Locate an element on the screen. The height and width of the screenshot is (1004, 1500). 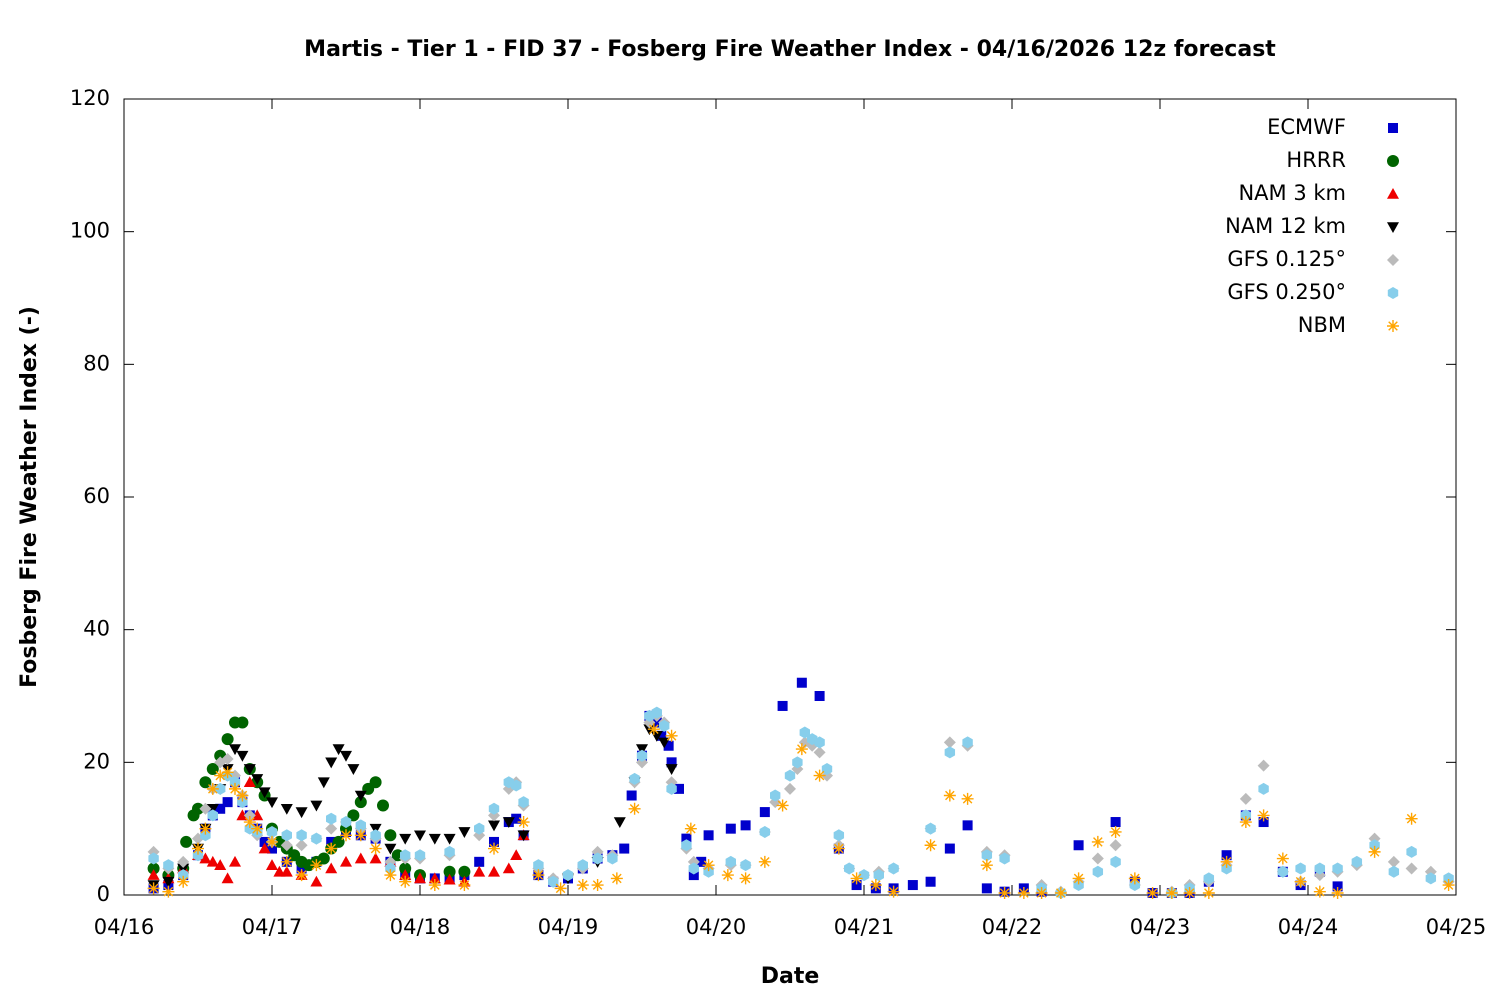
legend-label: NBM is located at coordinates (1322, 325).